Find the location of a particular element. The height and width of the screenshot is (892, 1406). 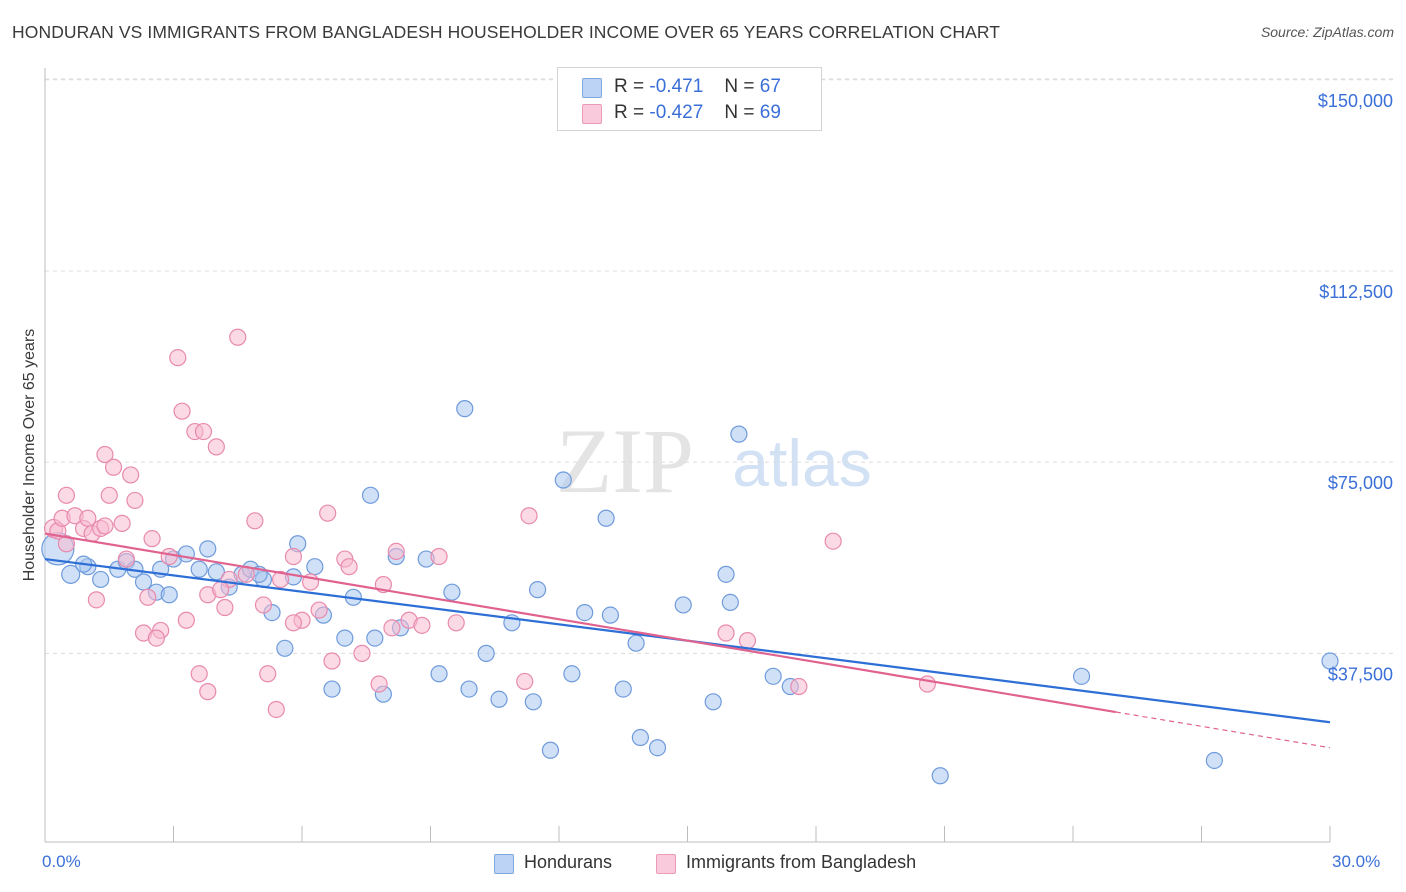

y-tick-label: $75,000 is located at coordinates (1360, 483).